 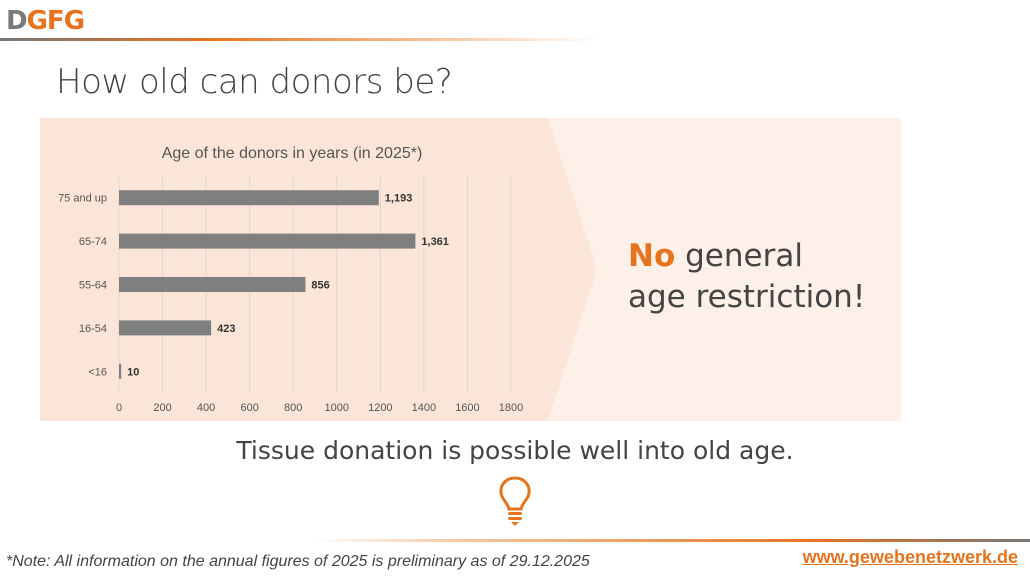 I want to click on x-tick-label: 200, so click(x=162, y=408).